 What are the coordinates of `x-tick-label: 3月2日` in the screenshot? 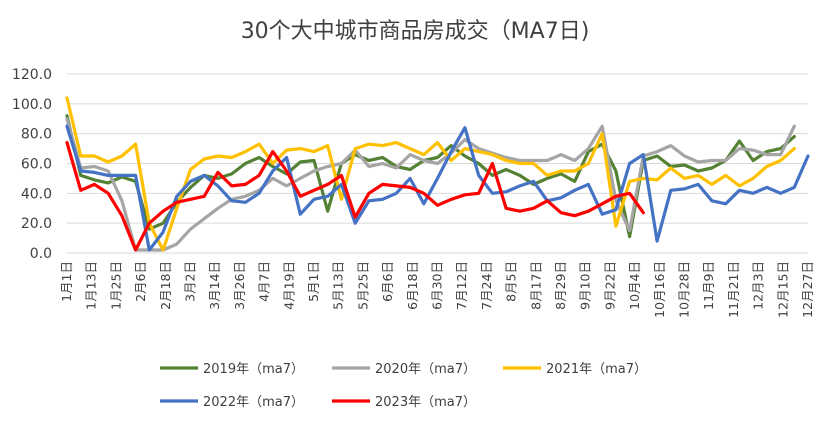 It's located at (190, 281).